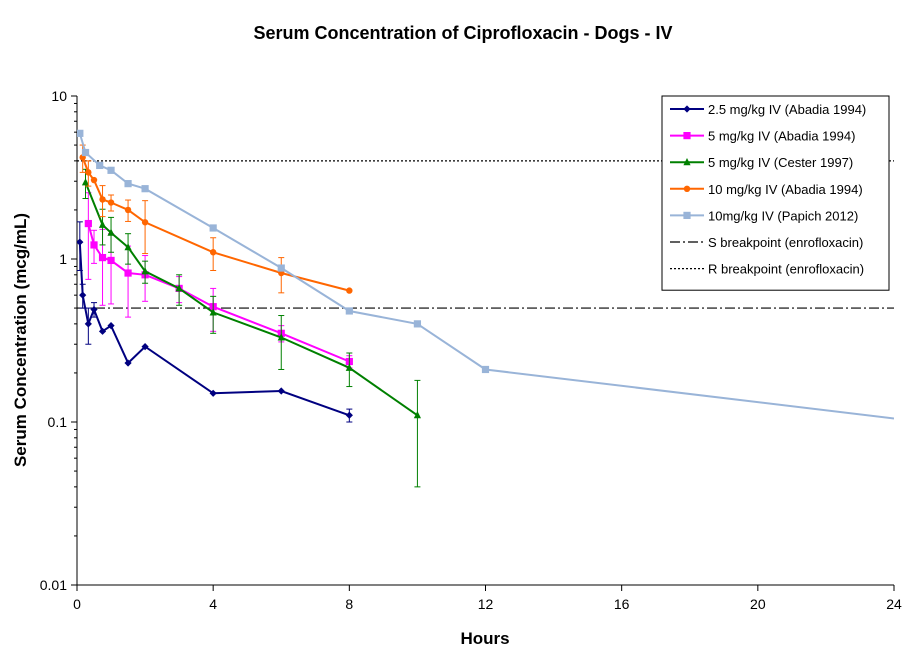 This screenshot has height=671, width=920. Describe the element at coordinates (213, 604) in the screenshot. I see `x-tick-label: 4` at that location.